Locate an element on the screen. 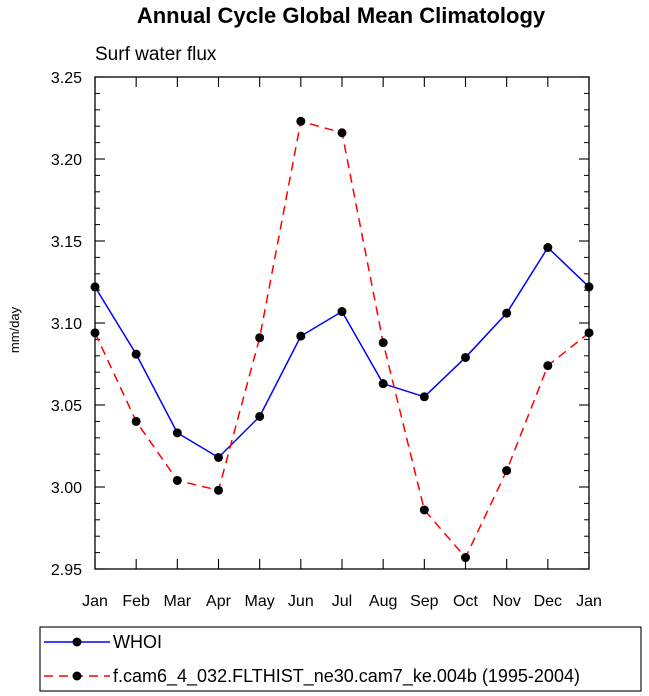  legend-marker-whoi is located at coordinates (77, 642).